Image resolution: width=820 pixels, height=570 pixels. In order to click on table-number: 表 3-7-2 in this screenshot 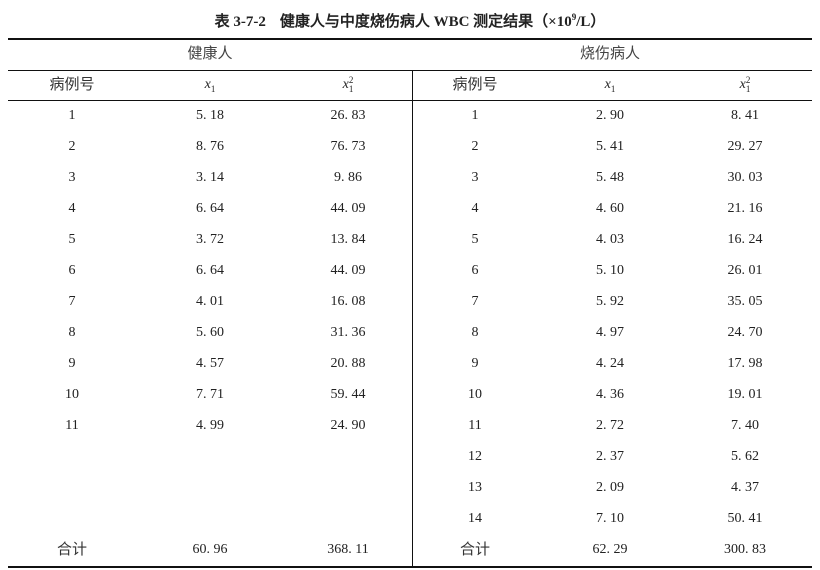, I will do `click(240, 22)`.